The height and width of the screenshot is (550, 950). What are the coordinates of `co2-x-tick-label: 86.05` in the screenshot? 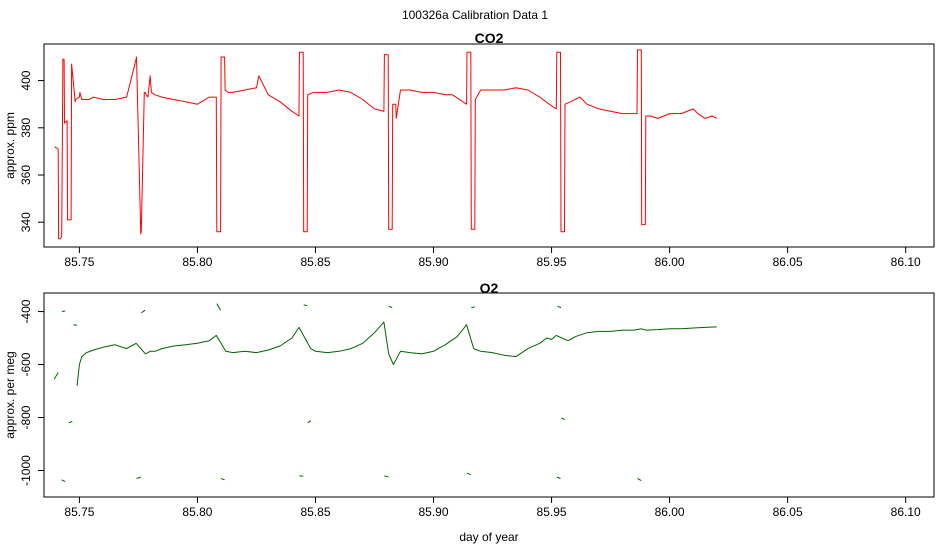 It's located at (788, 262).